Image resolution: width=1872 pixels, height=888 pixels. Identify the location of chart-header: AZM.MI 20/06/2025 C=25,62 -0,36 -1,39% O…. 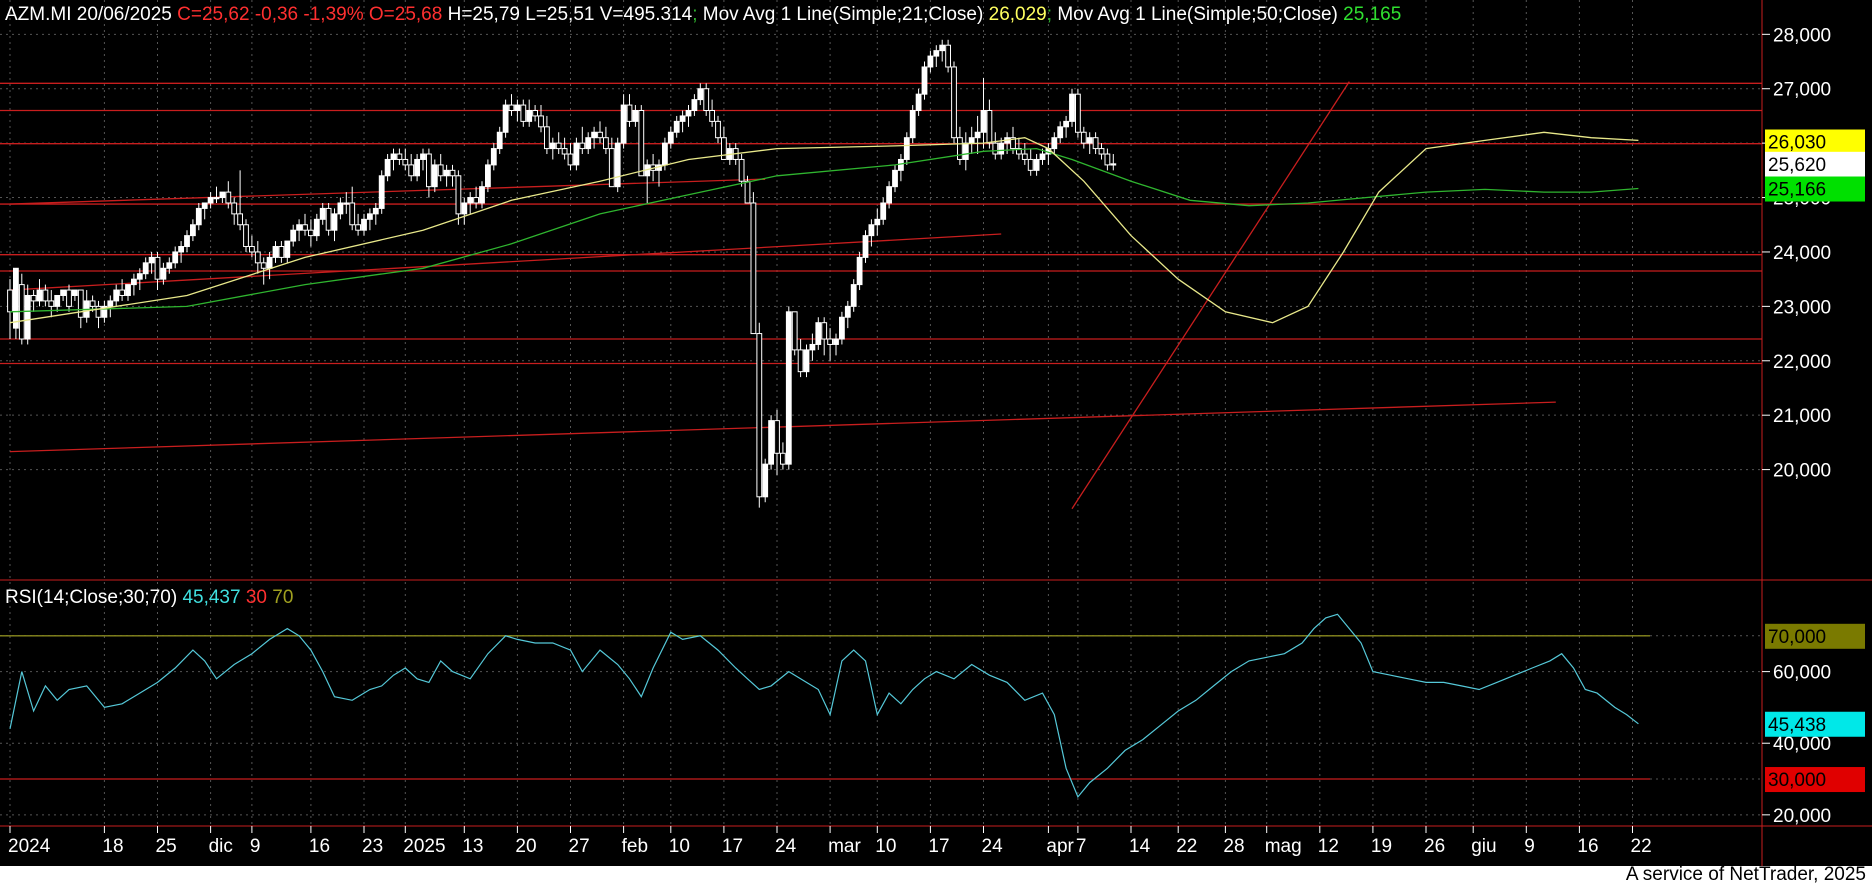
(703, 14).